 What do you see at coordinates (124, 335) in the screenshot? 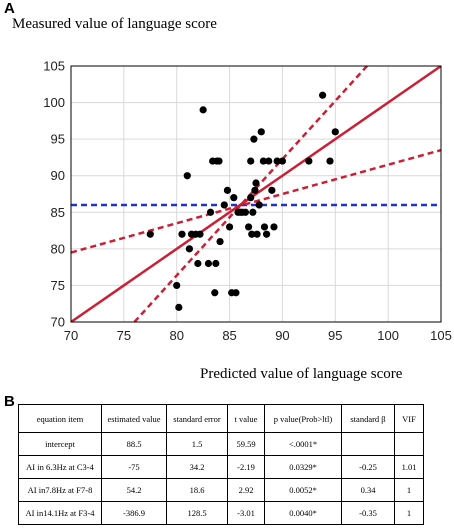
I see `x-tick-label: 75` at bounding box center [124, 335].